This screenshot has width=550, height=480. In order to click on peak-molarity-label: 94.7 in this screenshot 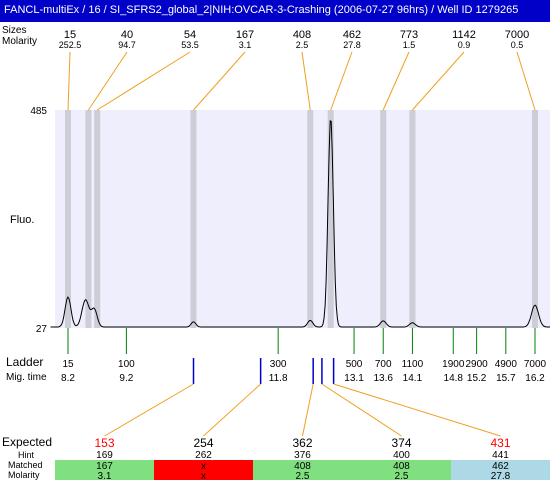, I will do `click(127, 45)`.